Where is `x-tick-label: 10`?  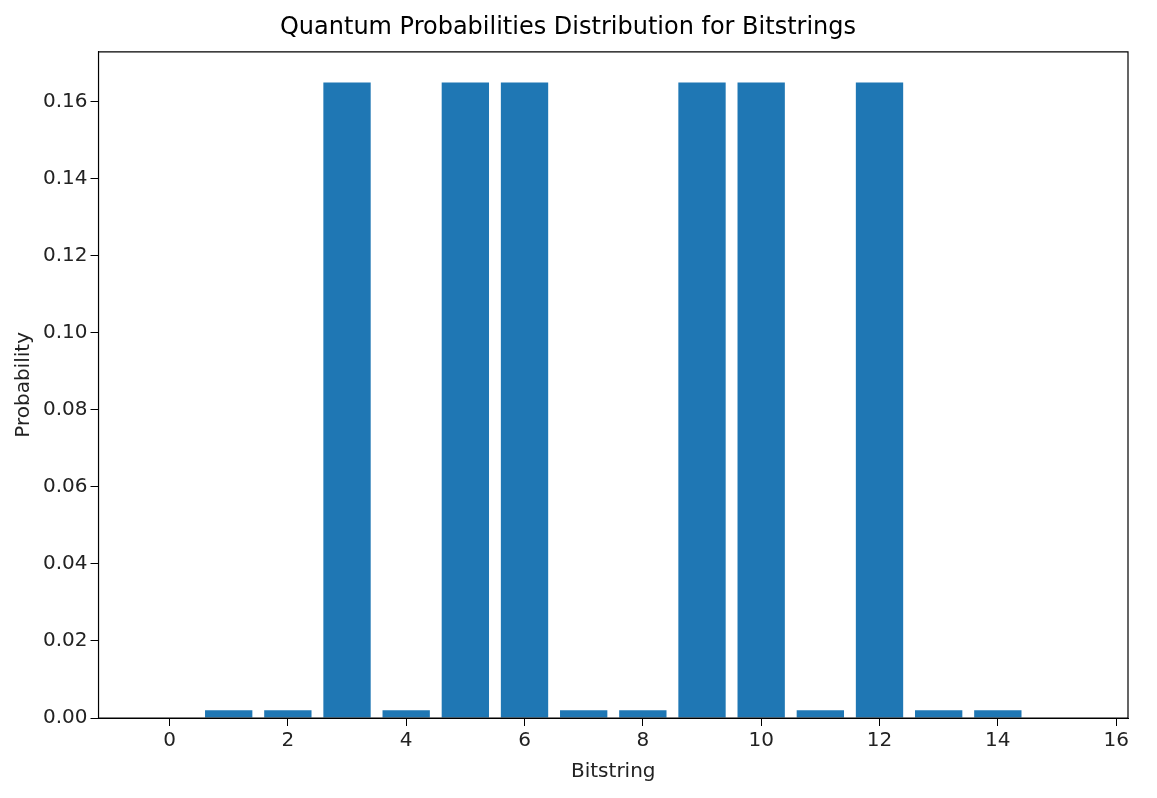 x-tick-label: 10 is located at coordinates (761, 739).